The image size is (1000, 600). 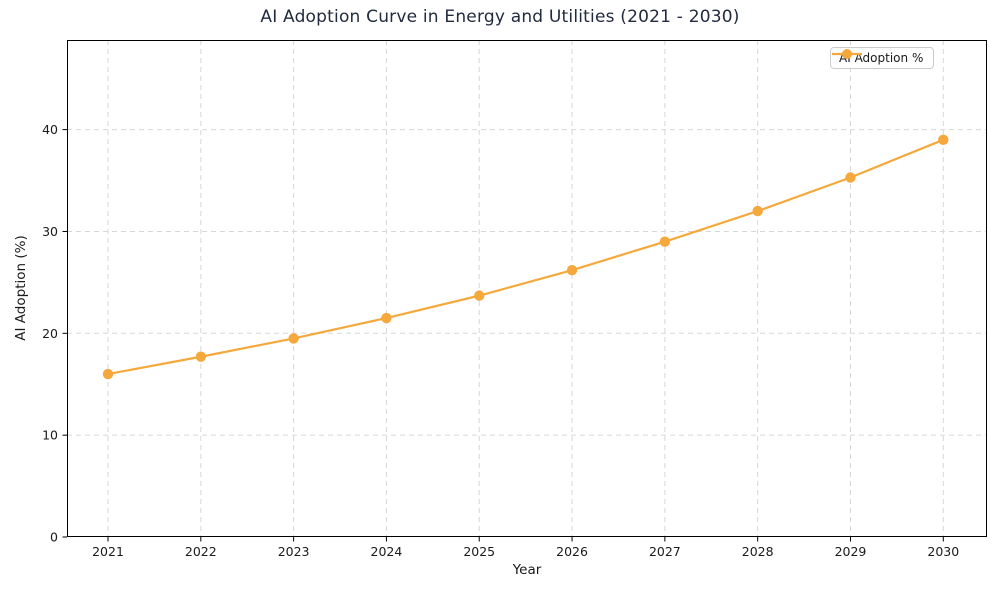 I want to click on x-tick-label: 2029, so click(x=851, y=551).